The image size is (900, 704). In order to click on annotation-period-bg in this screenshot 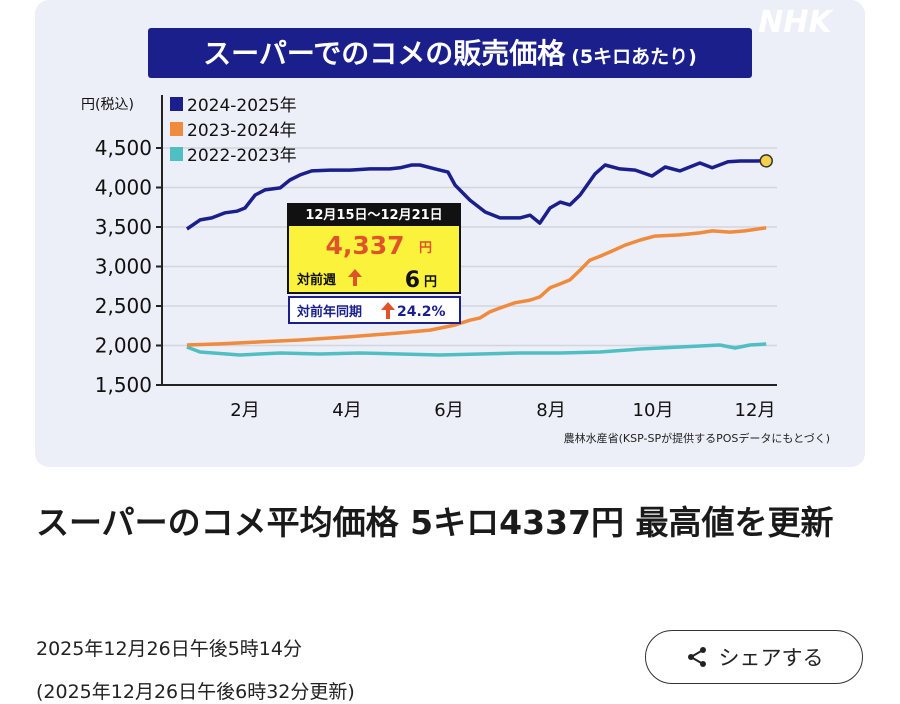, I will do `click(374, 214)`.